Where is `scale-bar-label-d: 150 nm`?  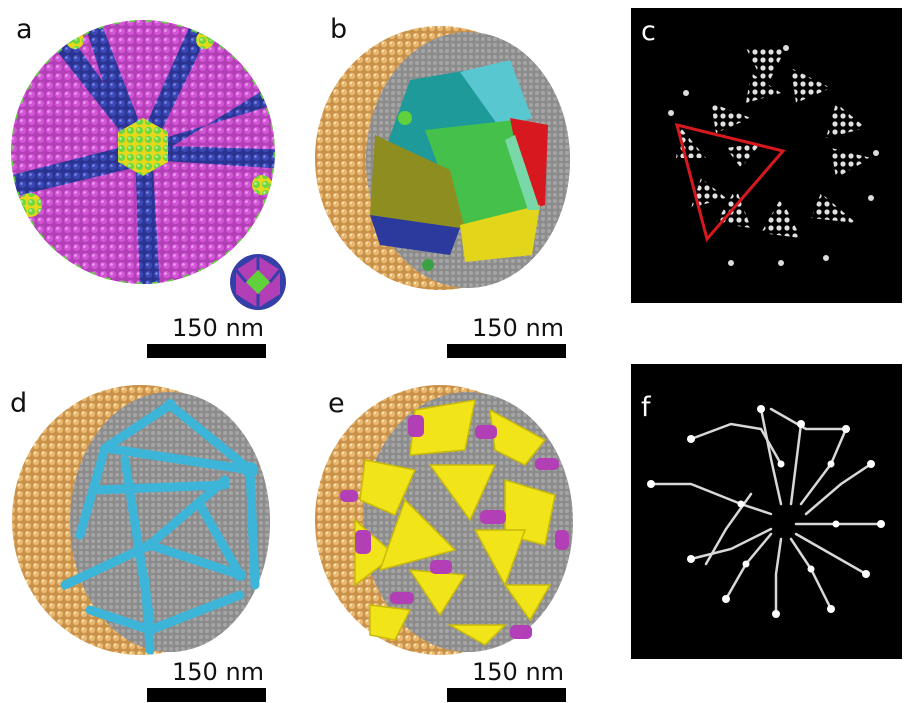
scale-bar-label-d: 150 nm is located at coordinates (218, 672).